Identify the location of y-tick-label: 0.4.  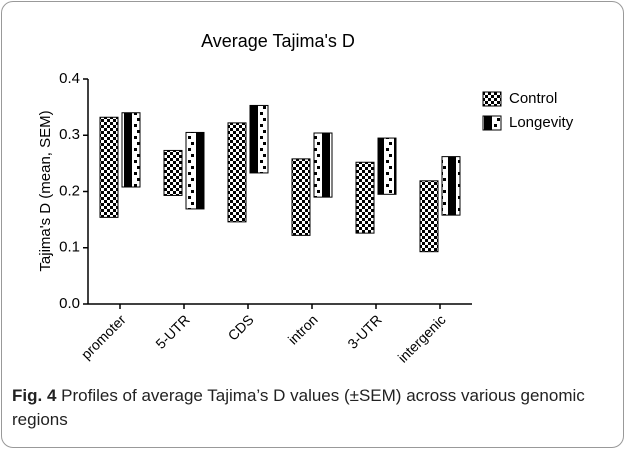
(69, 78).